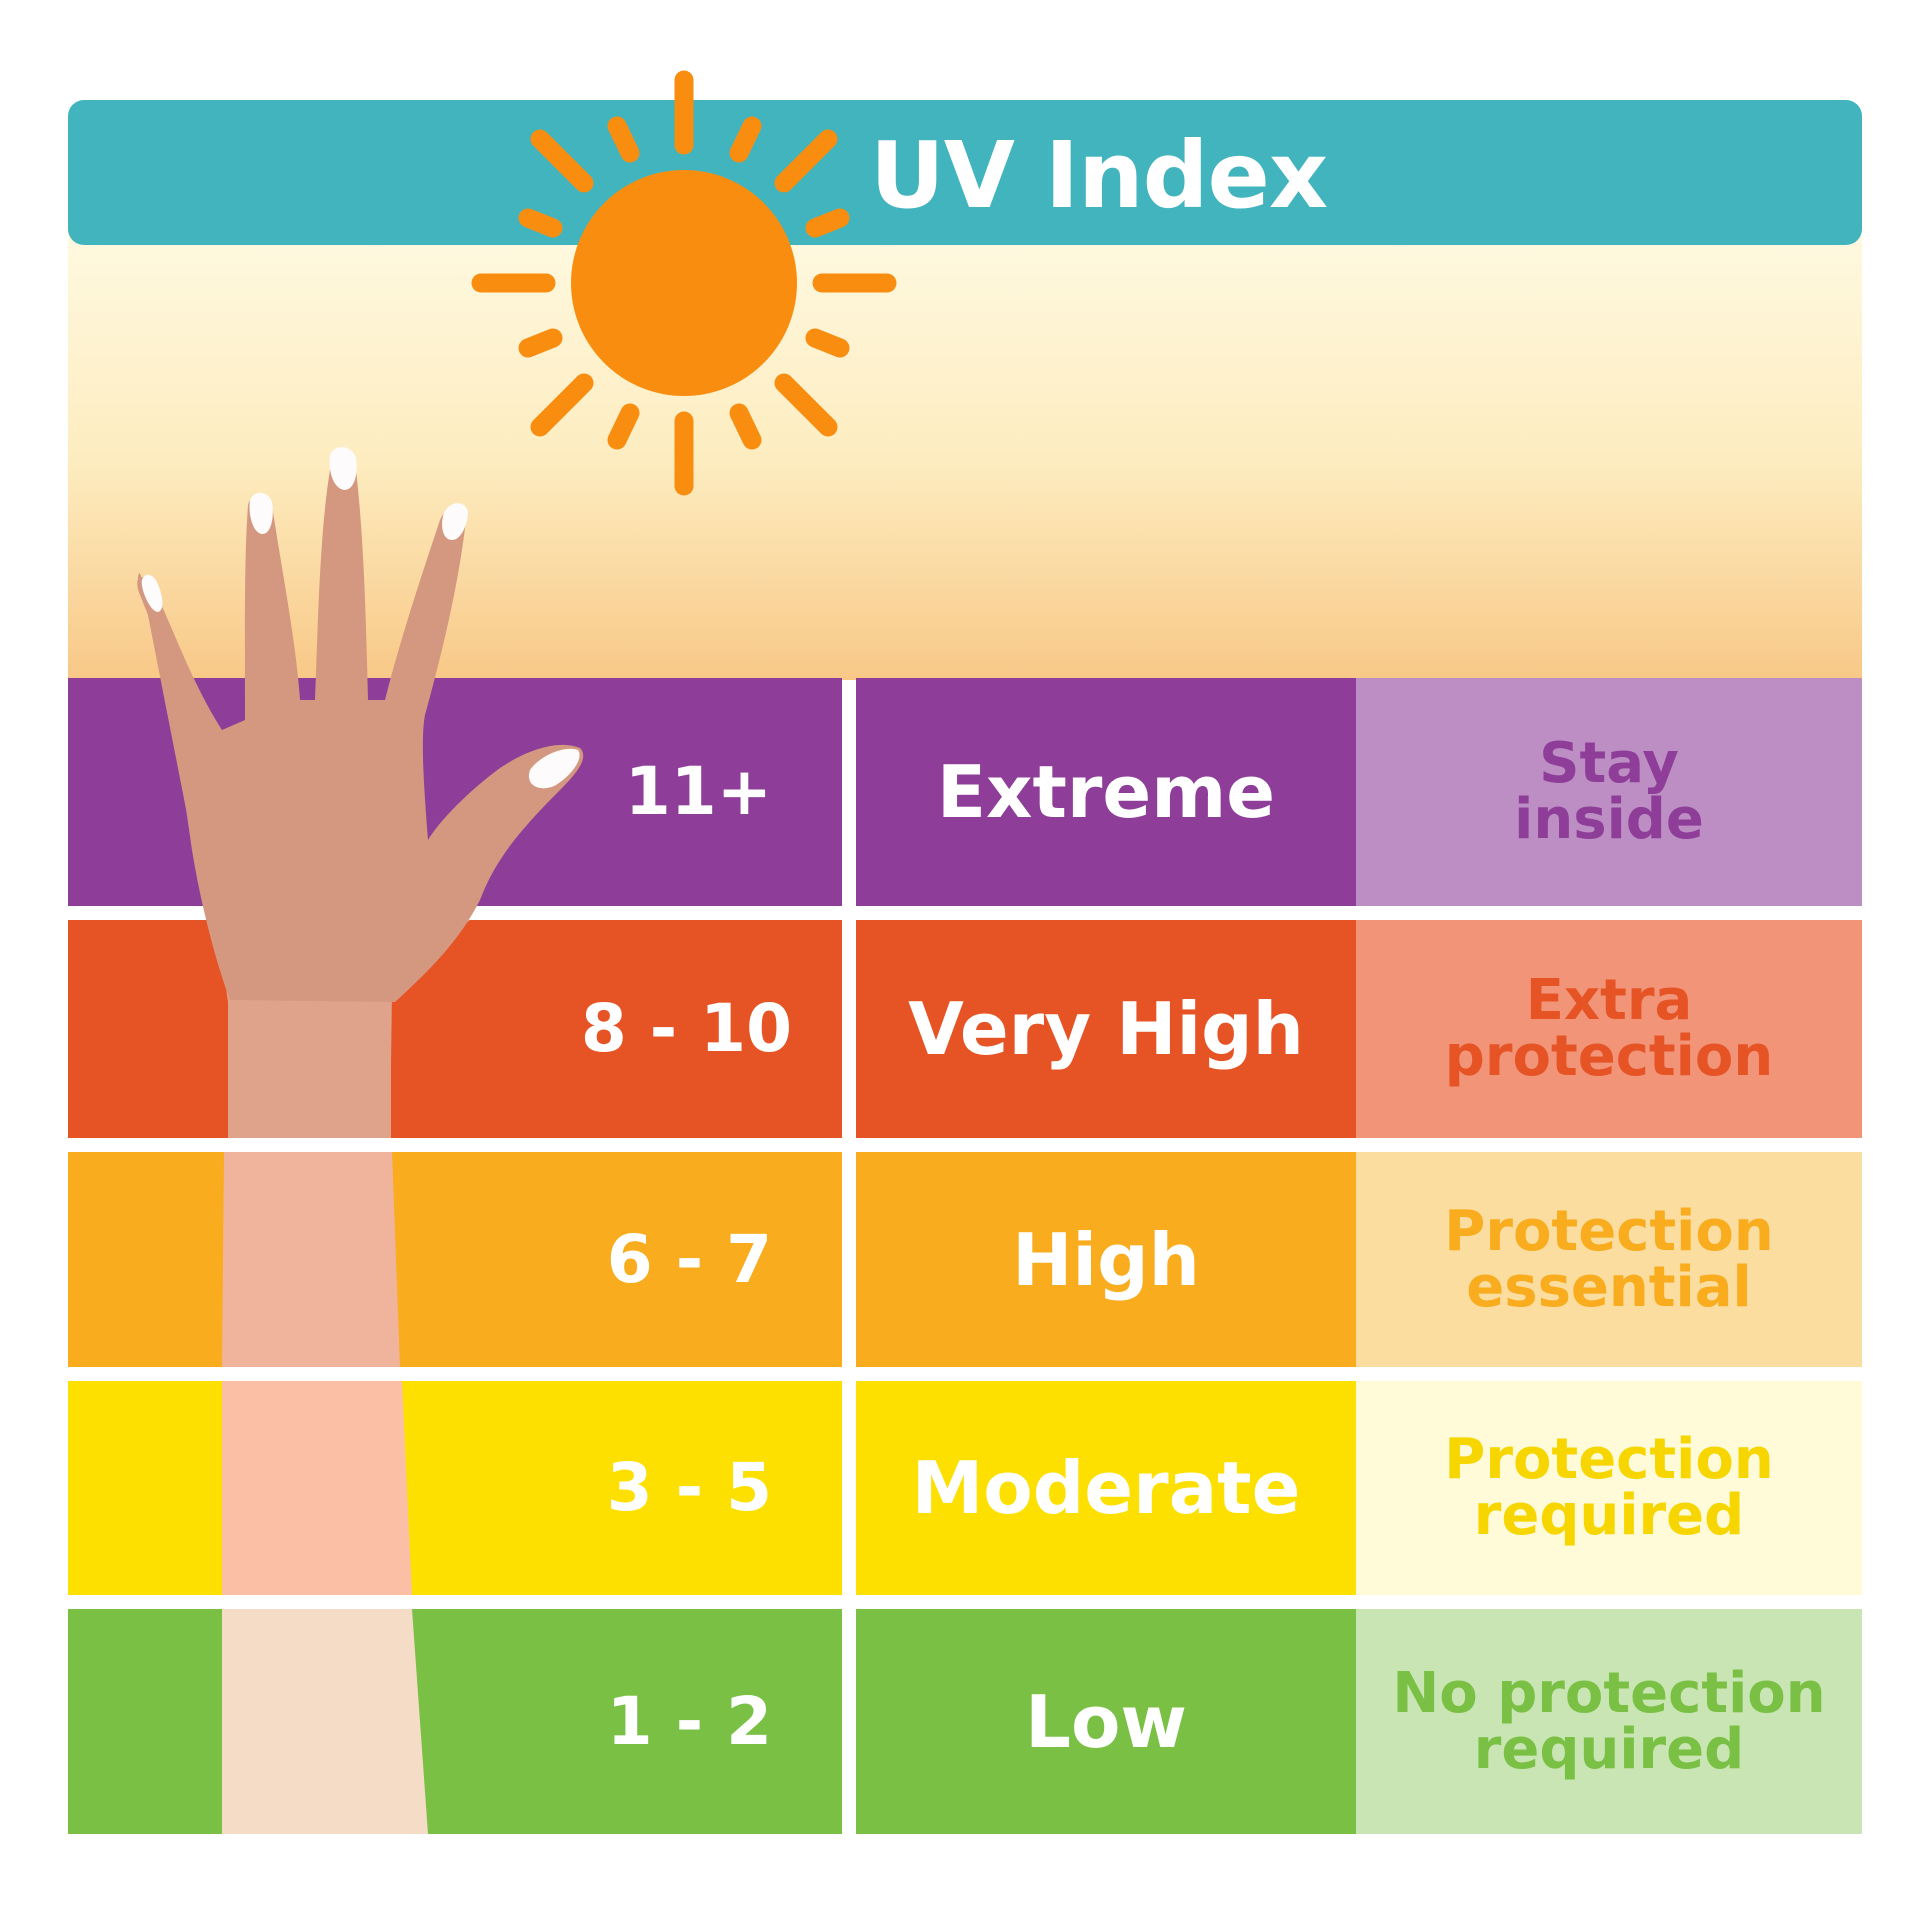 The height and width of the screenshot is (1920, 1920). I want to click on row-extreme-range: 11+, so click(698, 791).